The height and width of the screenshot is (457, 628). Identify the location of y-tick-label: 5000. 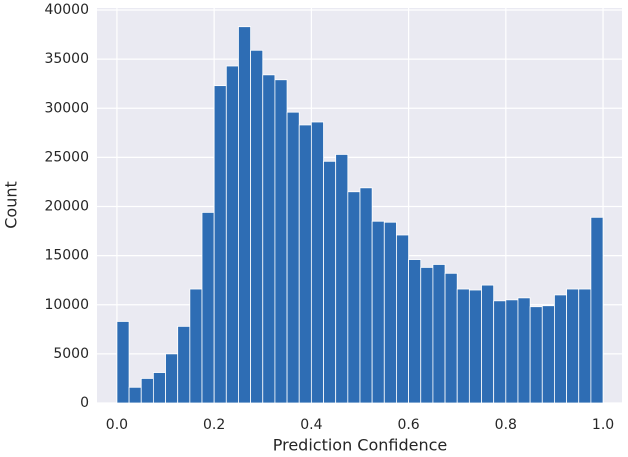
(71, 354).